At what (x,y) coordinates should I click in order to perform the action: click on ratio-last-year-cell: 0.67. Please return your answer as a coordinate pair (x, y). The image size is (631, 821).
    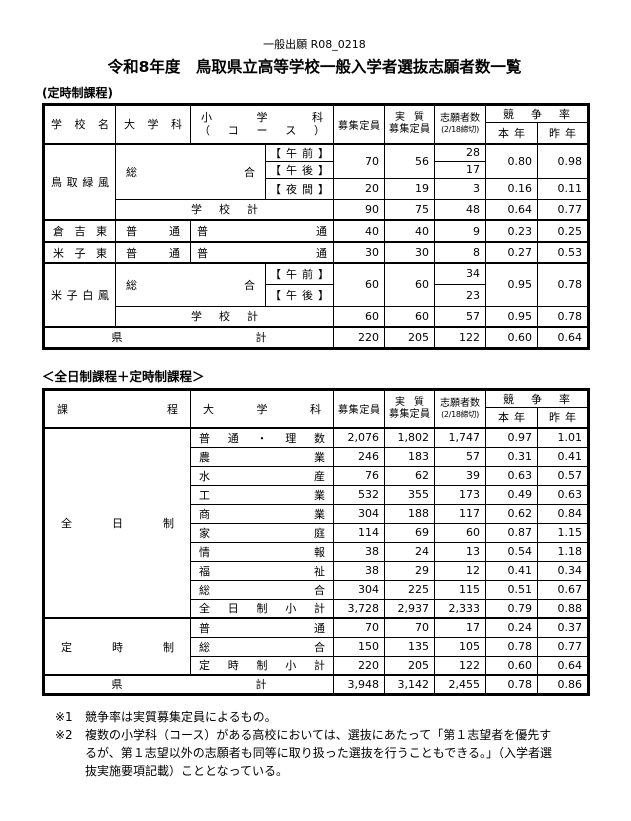
    Looking at the image, I should click on (563, 589).